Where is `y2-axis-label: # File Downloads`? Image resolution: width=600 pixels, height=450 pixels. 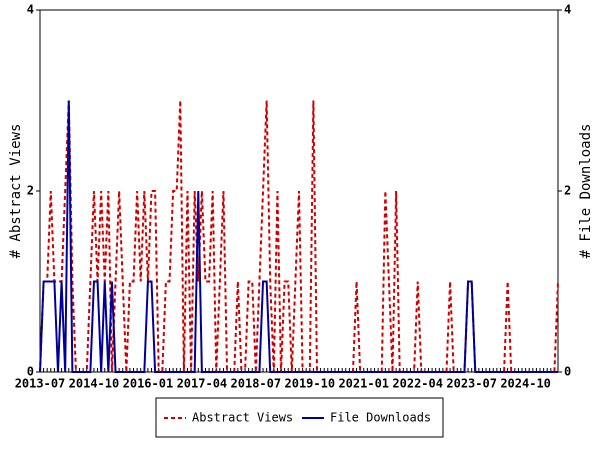 y2-axis-label: # File Downloads is located at coordinates (586, 191).